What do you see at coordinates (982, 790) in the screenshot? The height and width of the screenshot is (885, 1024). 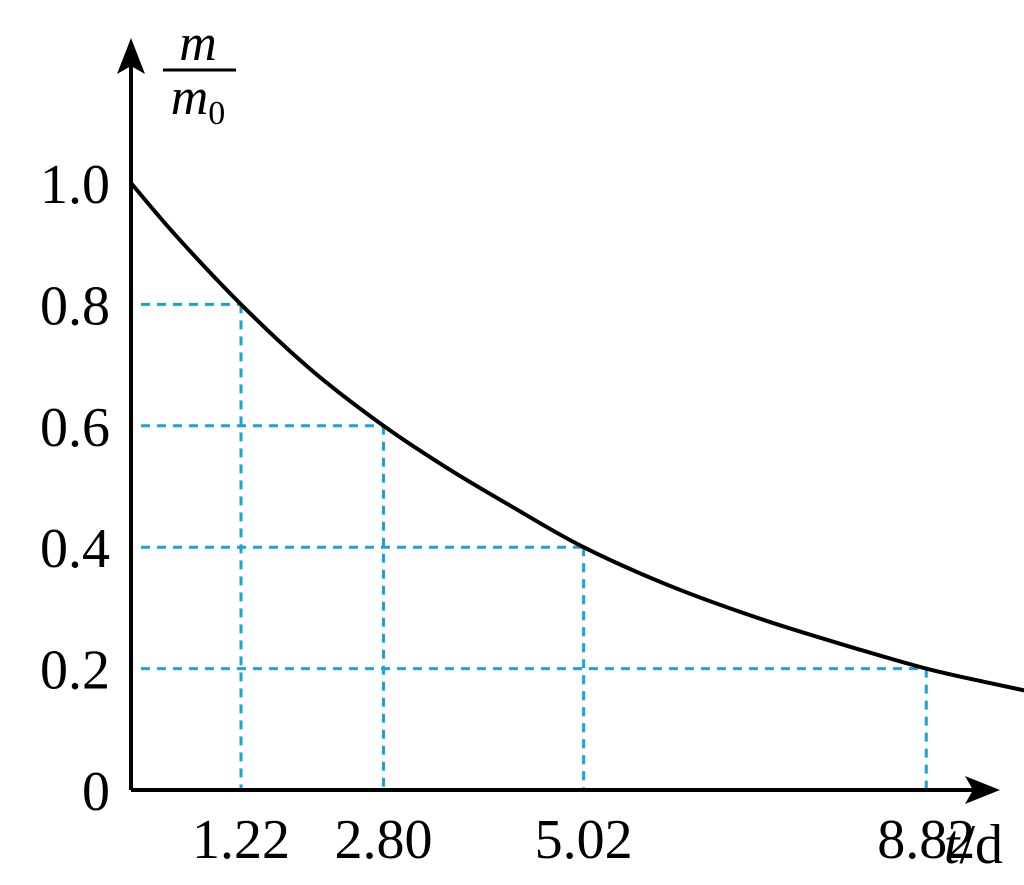 I see `x-axis-arrow` at bounding box center [982, 790].